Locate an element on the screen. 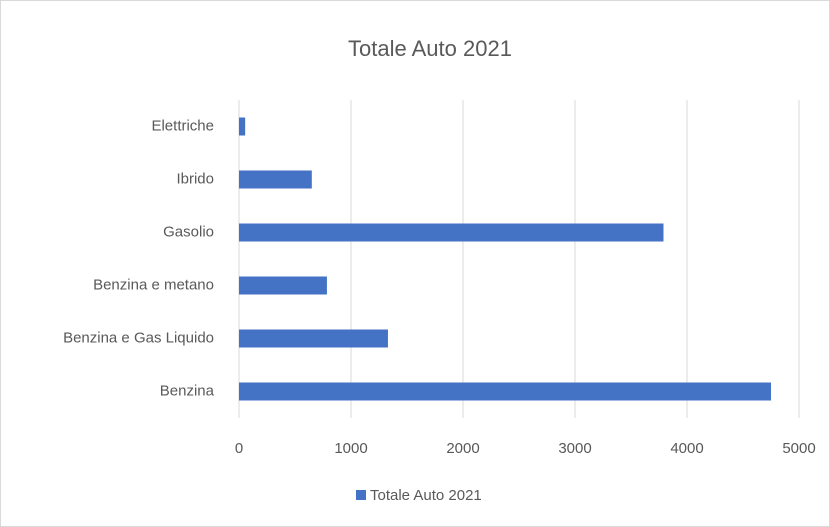 The height and width of the screenshot is (527, 830). y-tick-label: Elettriche is located at coordinates (182, 125).